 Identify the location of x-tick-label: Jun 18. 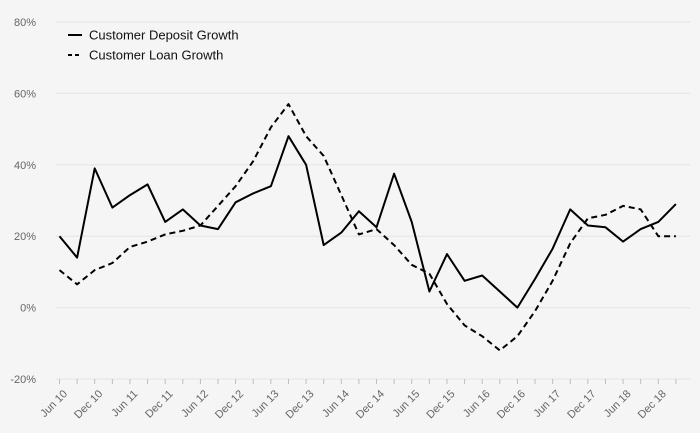
(618, 404).